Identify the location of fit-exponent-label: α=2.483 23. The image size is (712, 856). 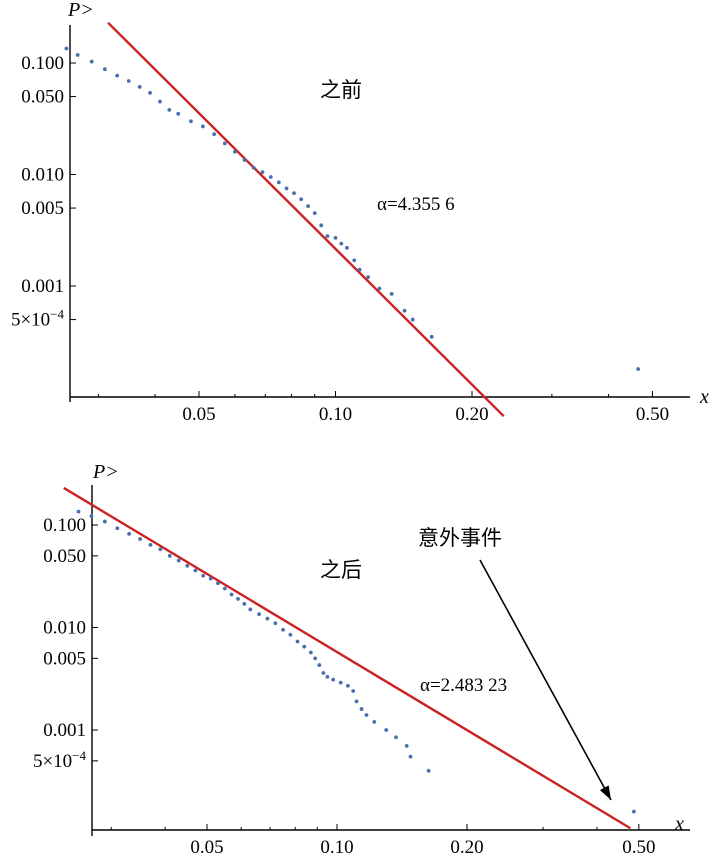
(463, 685).